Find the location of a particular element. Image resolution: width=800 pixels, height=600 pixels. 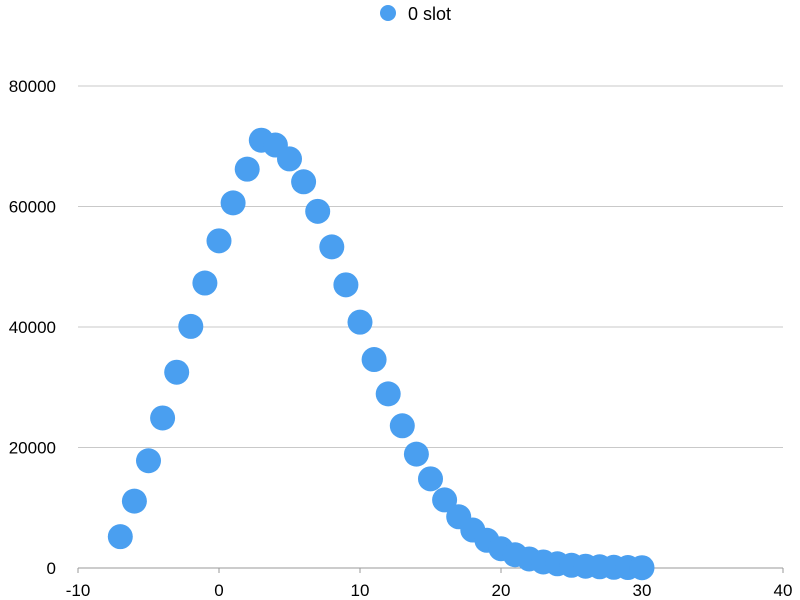

x-tick-label: 20 is located at coordinates (501, 590).